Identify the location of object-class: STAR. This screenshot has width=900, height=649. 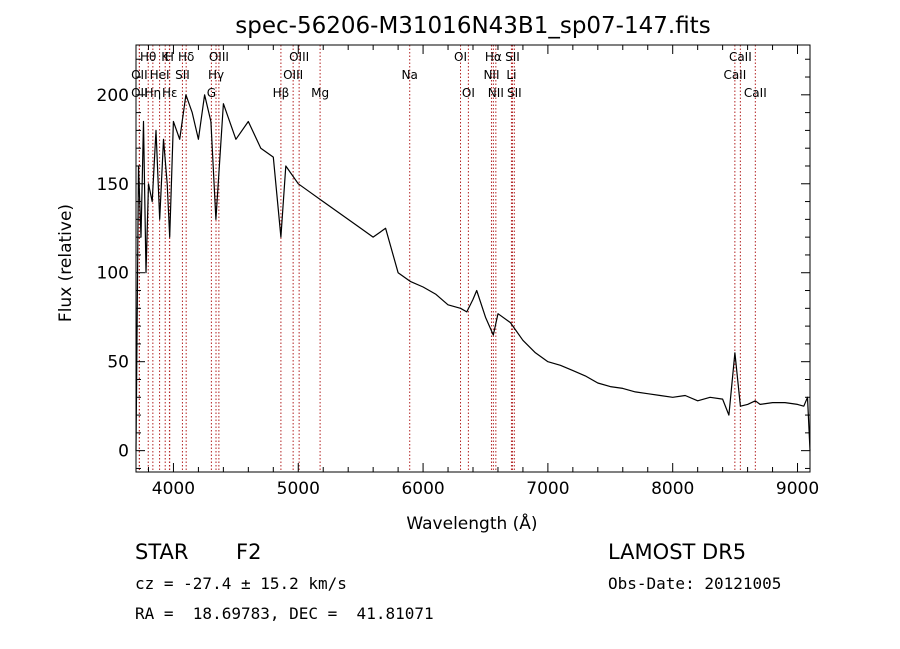
(162, 552).